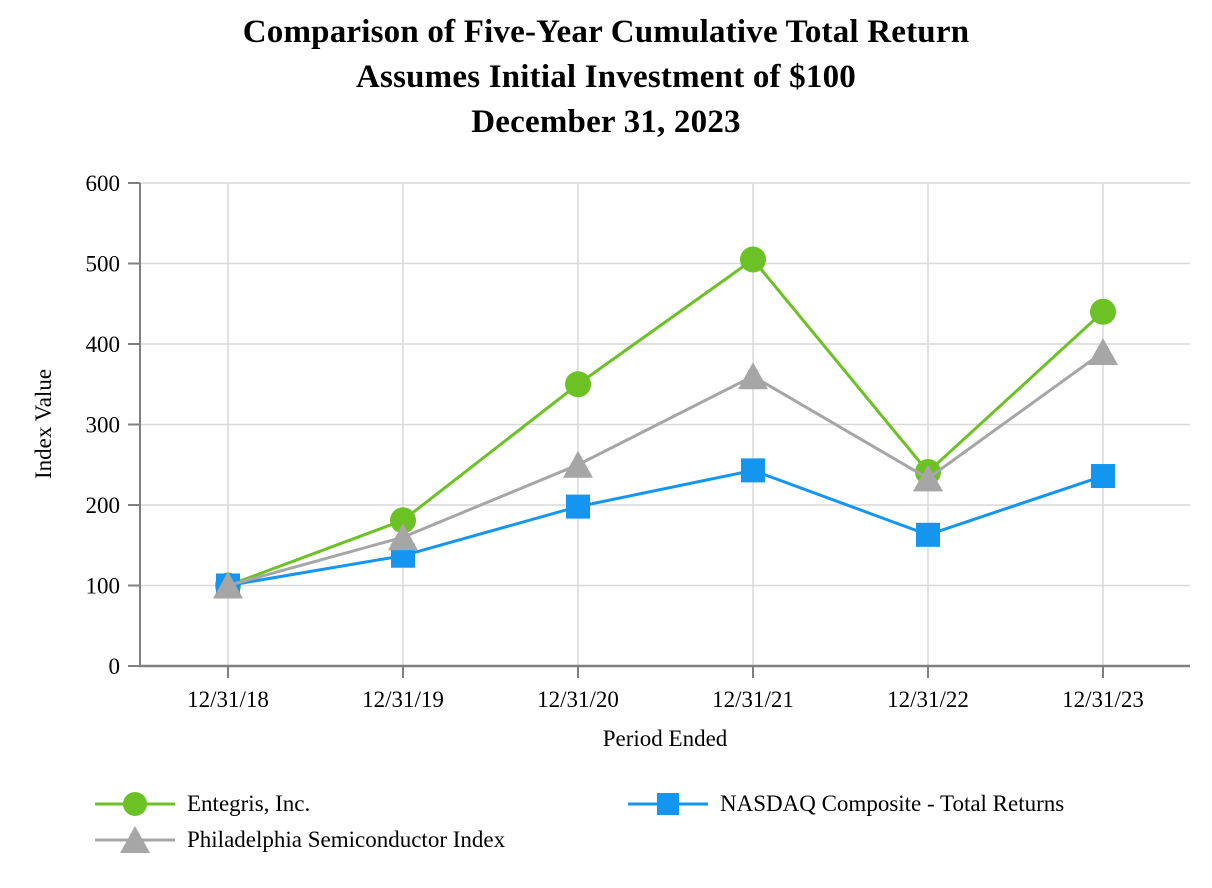 The height and width of the screenshot is (888, 1212). Describe the element at coordinates (1103, 699) in the screenshot. I see `x-tick-label: 12/31/23` at that location.